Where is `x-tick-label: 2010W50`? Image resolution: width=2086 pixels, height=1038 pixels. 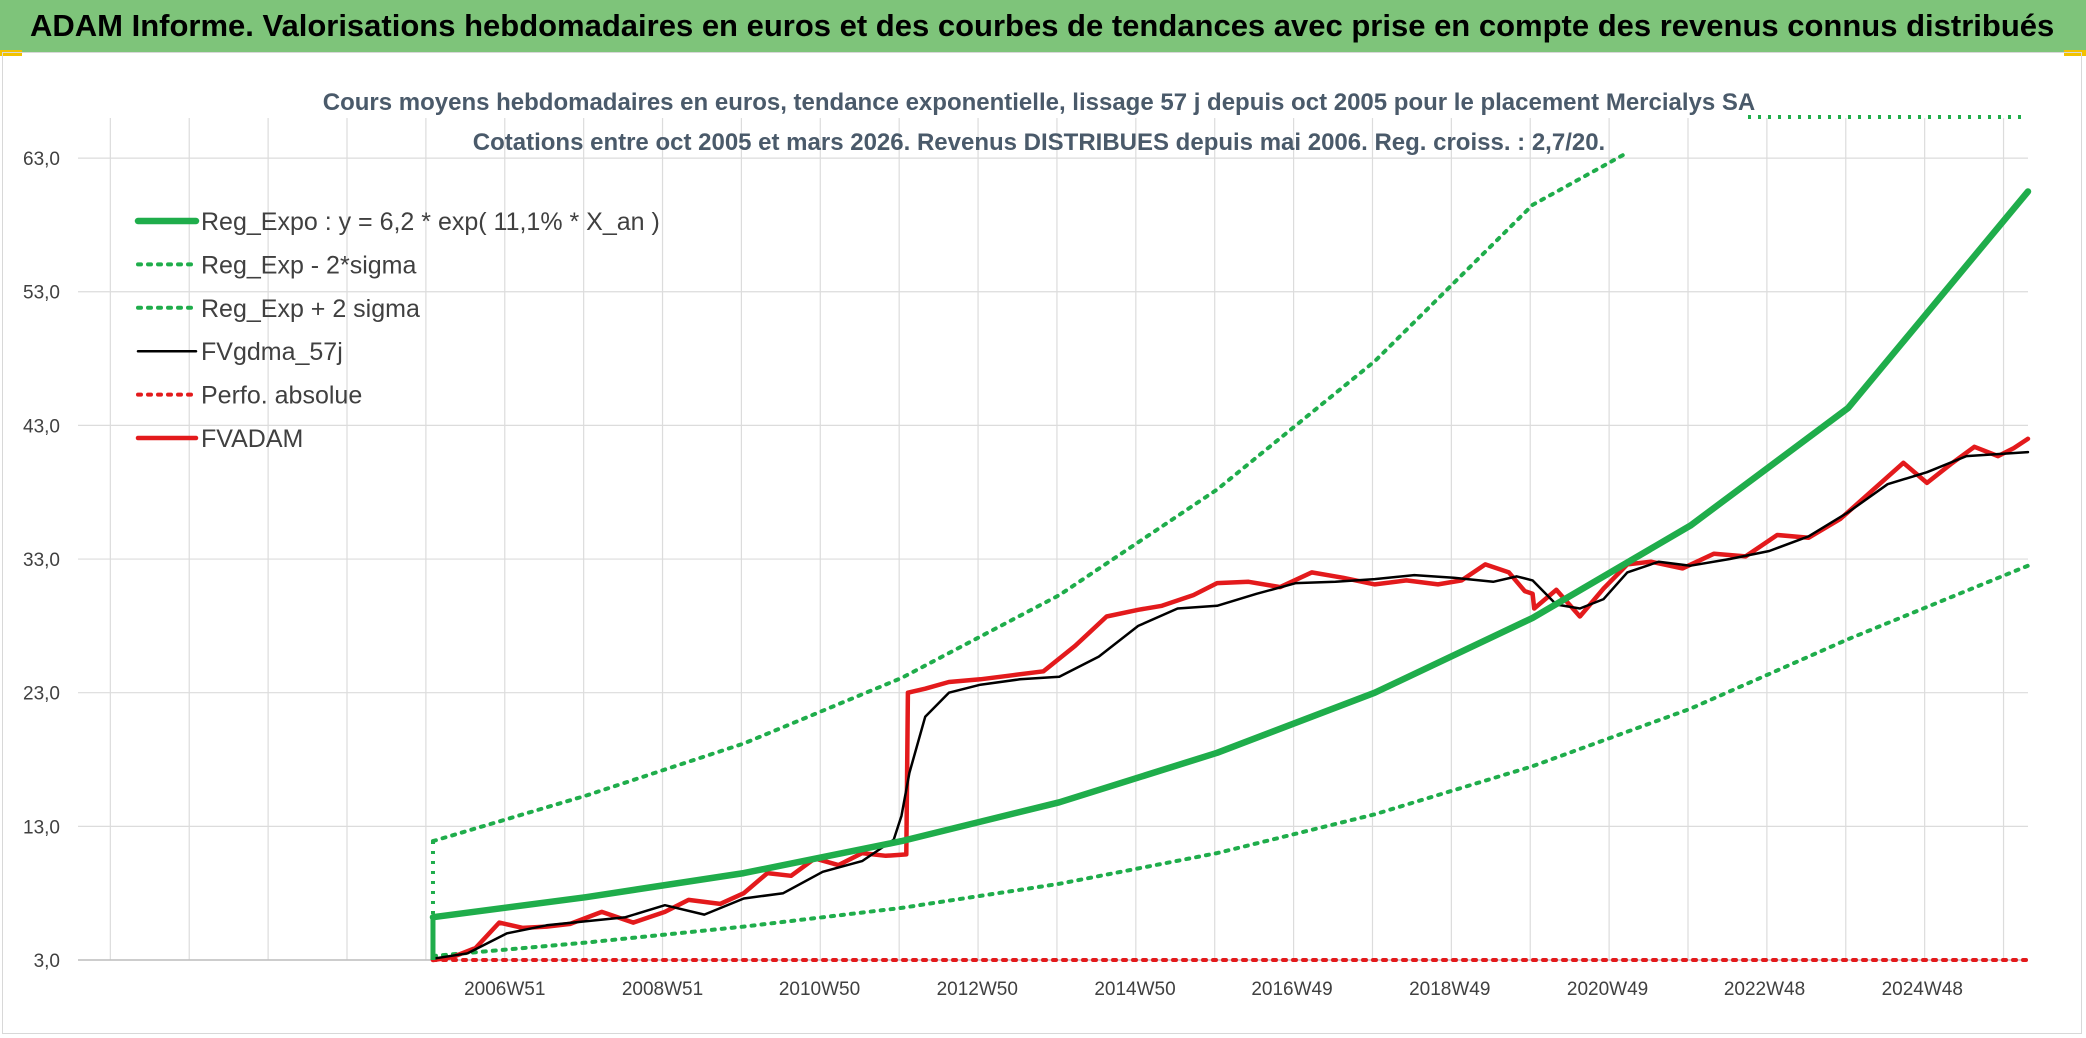 x-tick-label: 2010W50 is located at coordinates (819, 989).